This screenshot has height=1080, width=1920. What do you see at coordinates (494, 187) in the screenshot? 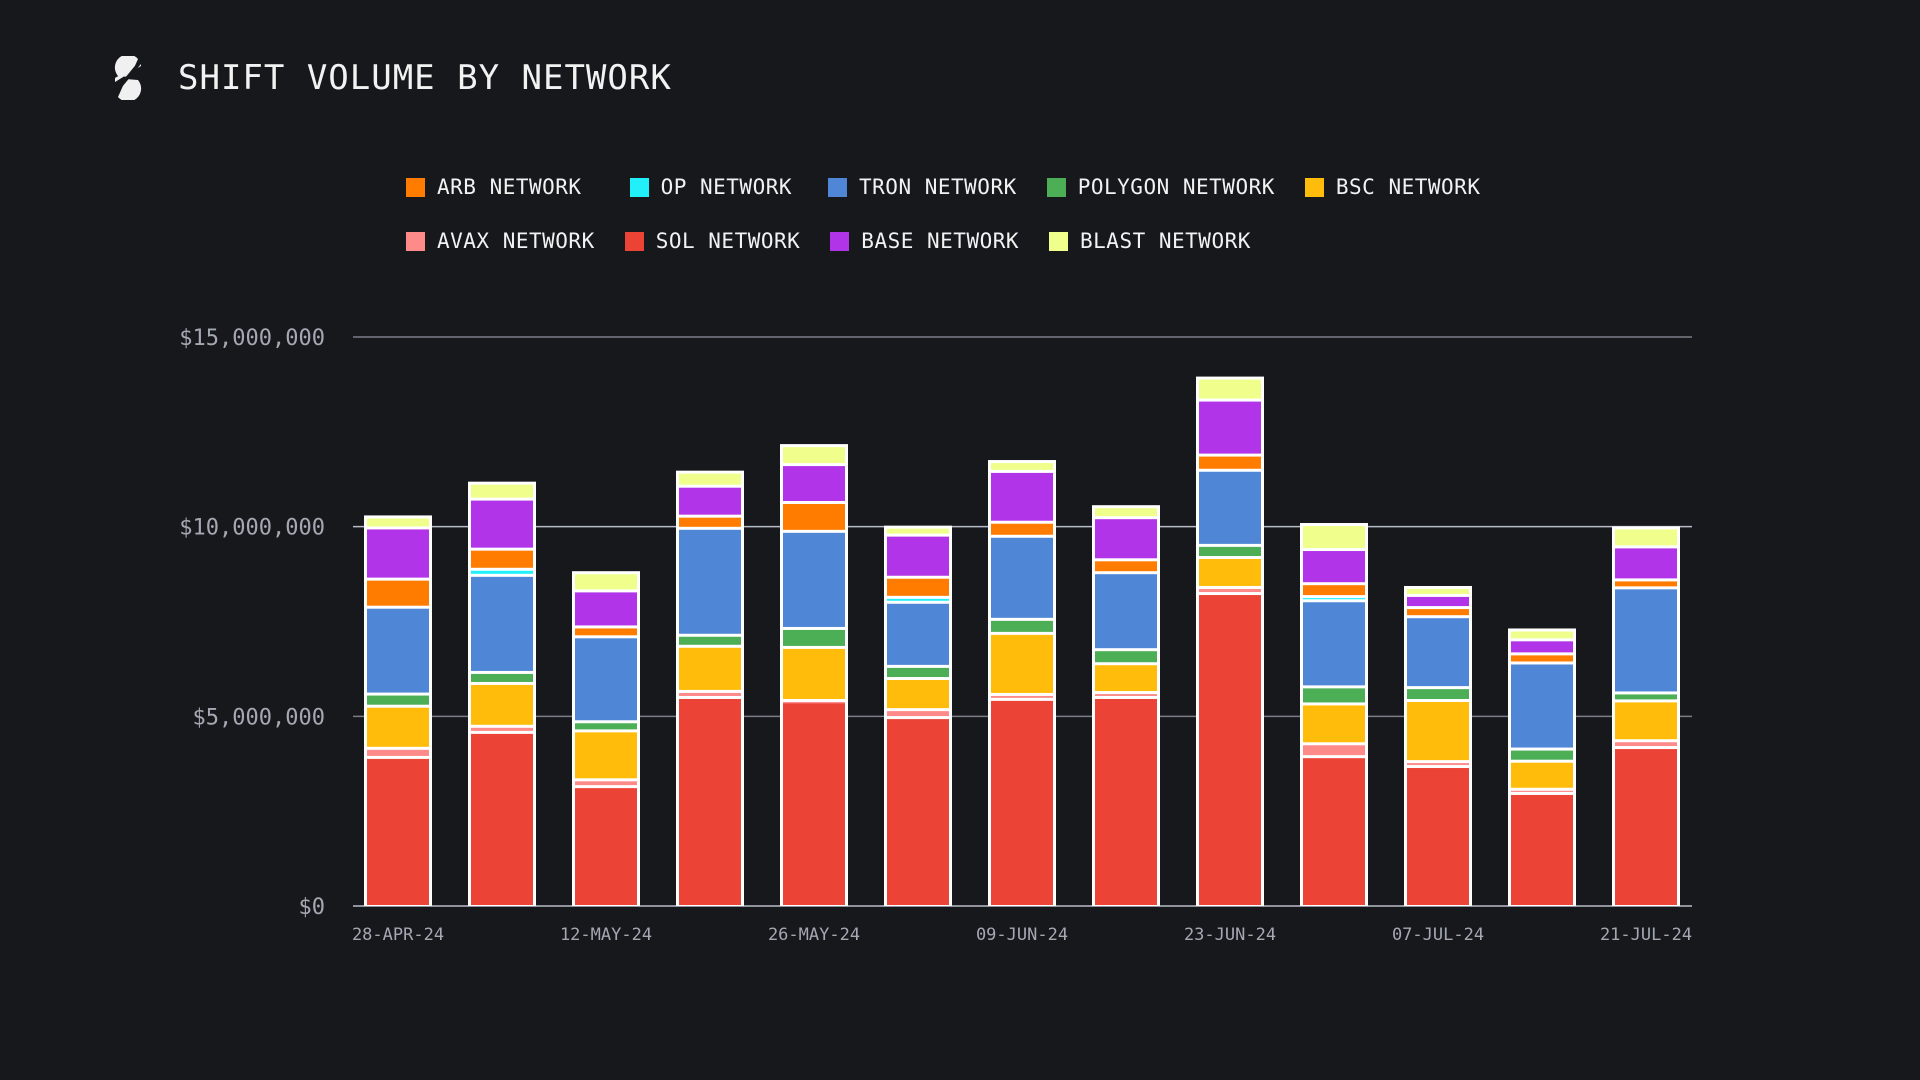
I see `legend-item-arb: ARB NETWORK` at bounding box center [494, 187].